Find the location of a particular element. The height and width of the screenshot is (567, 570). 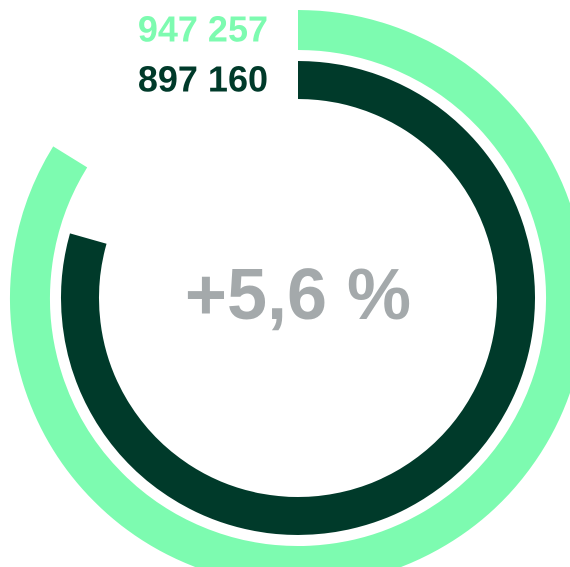

value-label: 947 257 is located at coordinates (203, 29).